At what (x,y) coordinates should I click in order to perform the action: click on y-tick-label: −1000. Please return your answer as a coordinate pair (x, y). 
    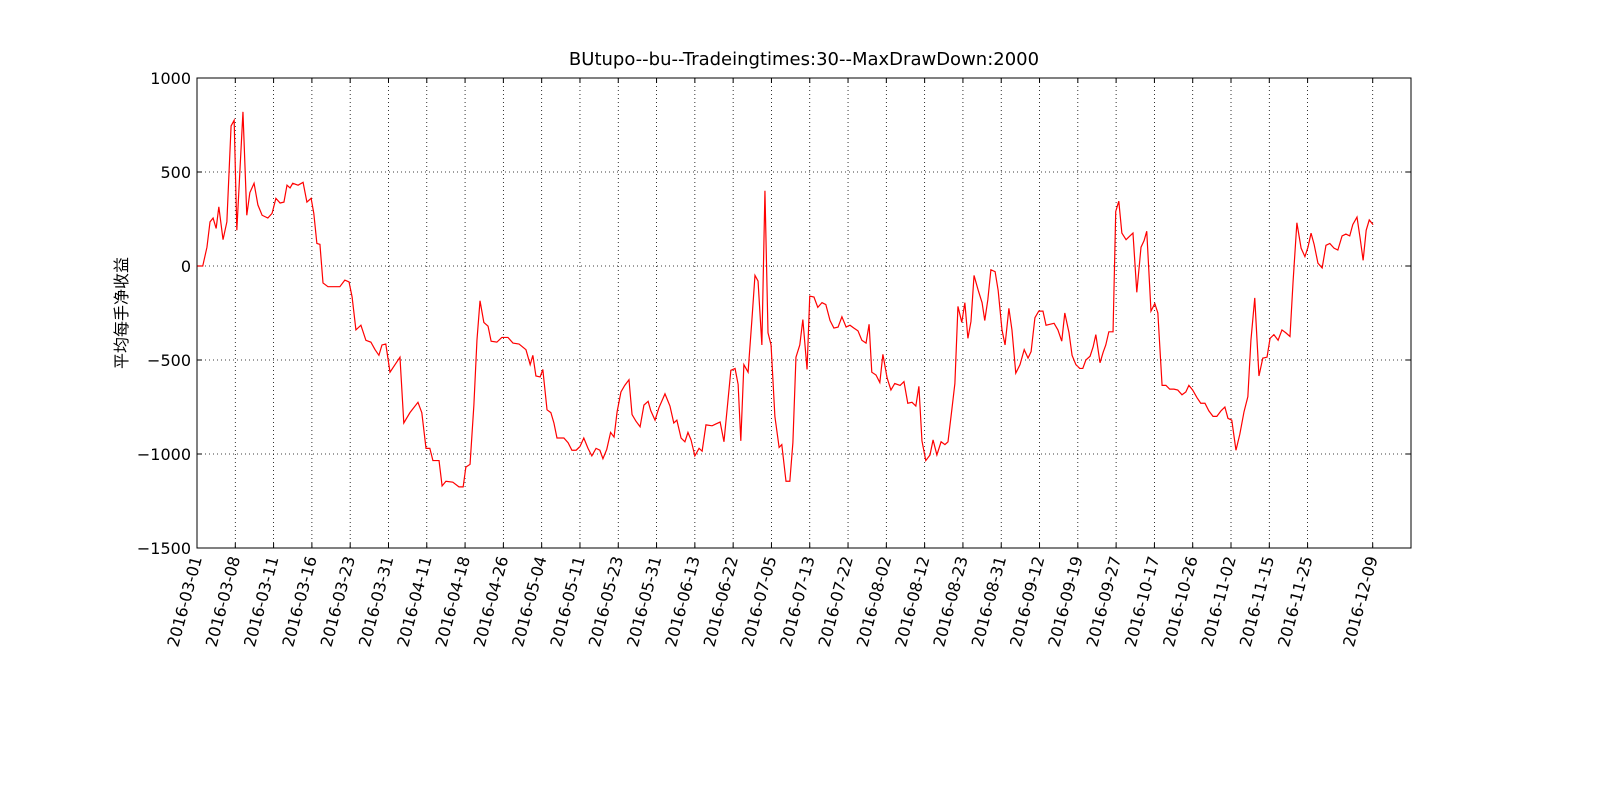
    Looking at the image, I should click on (164, 454).